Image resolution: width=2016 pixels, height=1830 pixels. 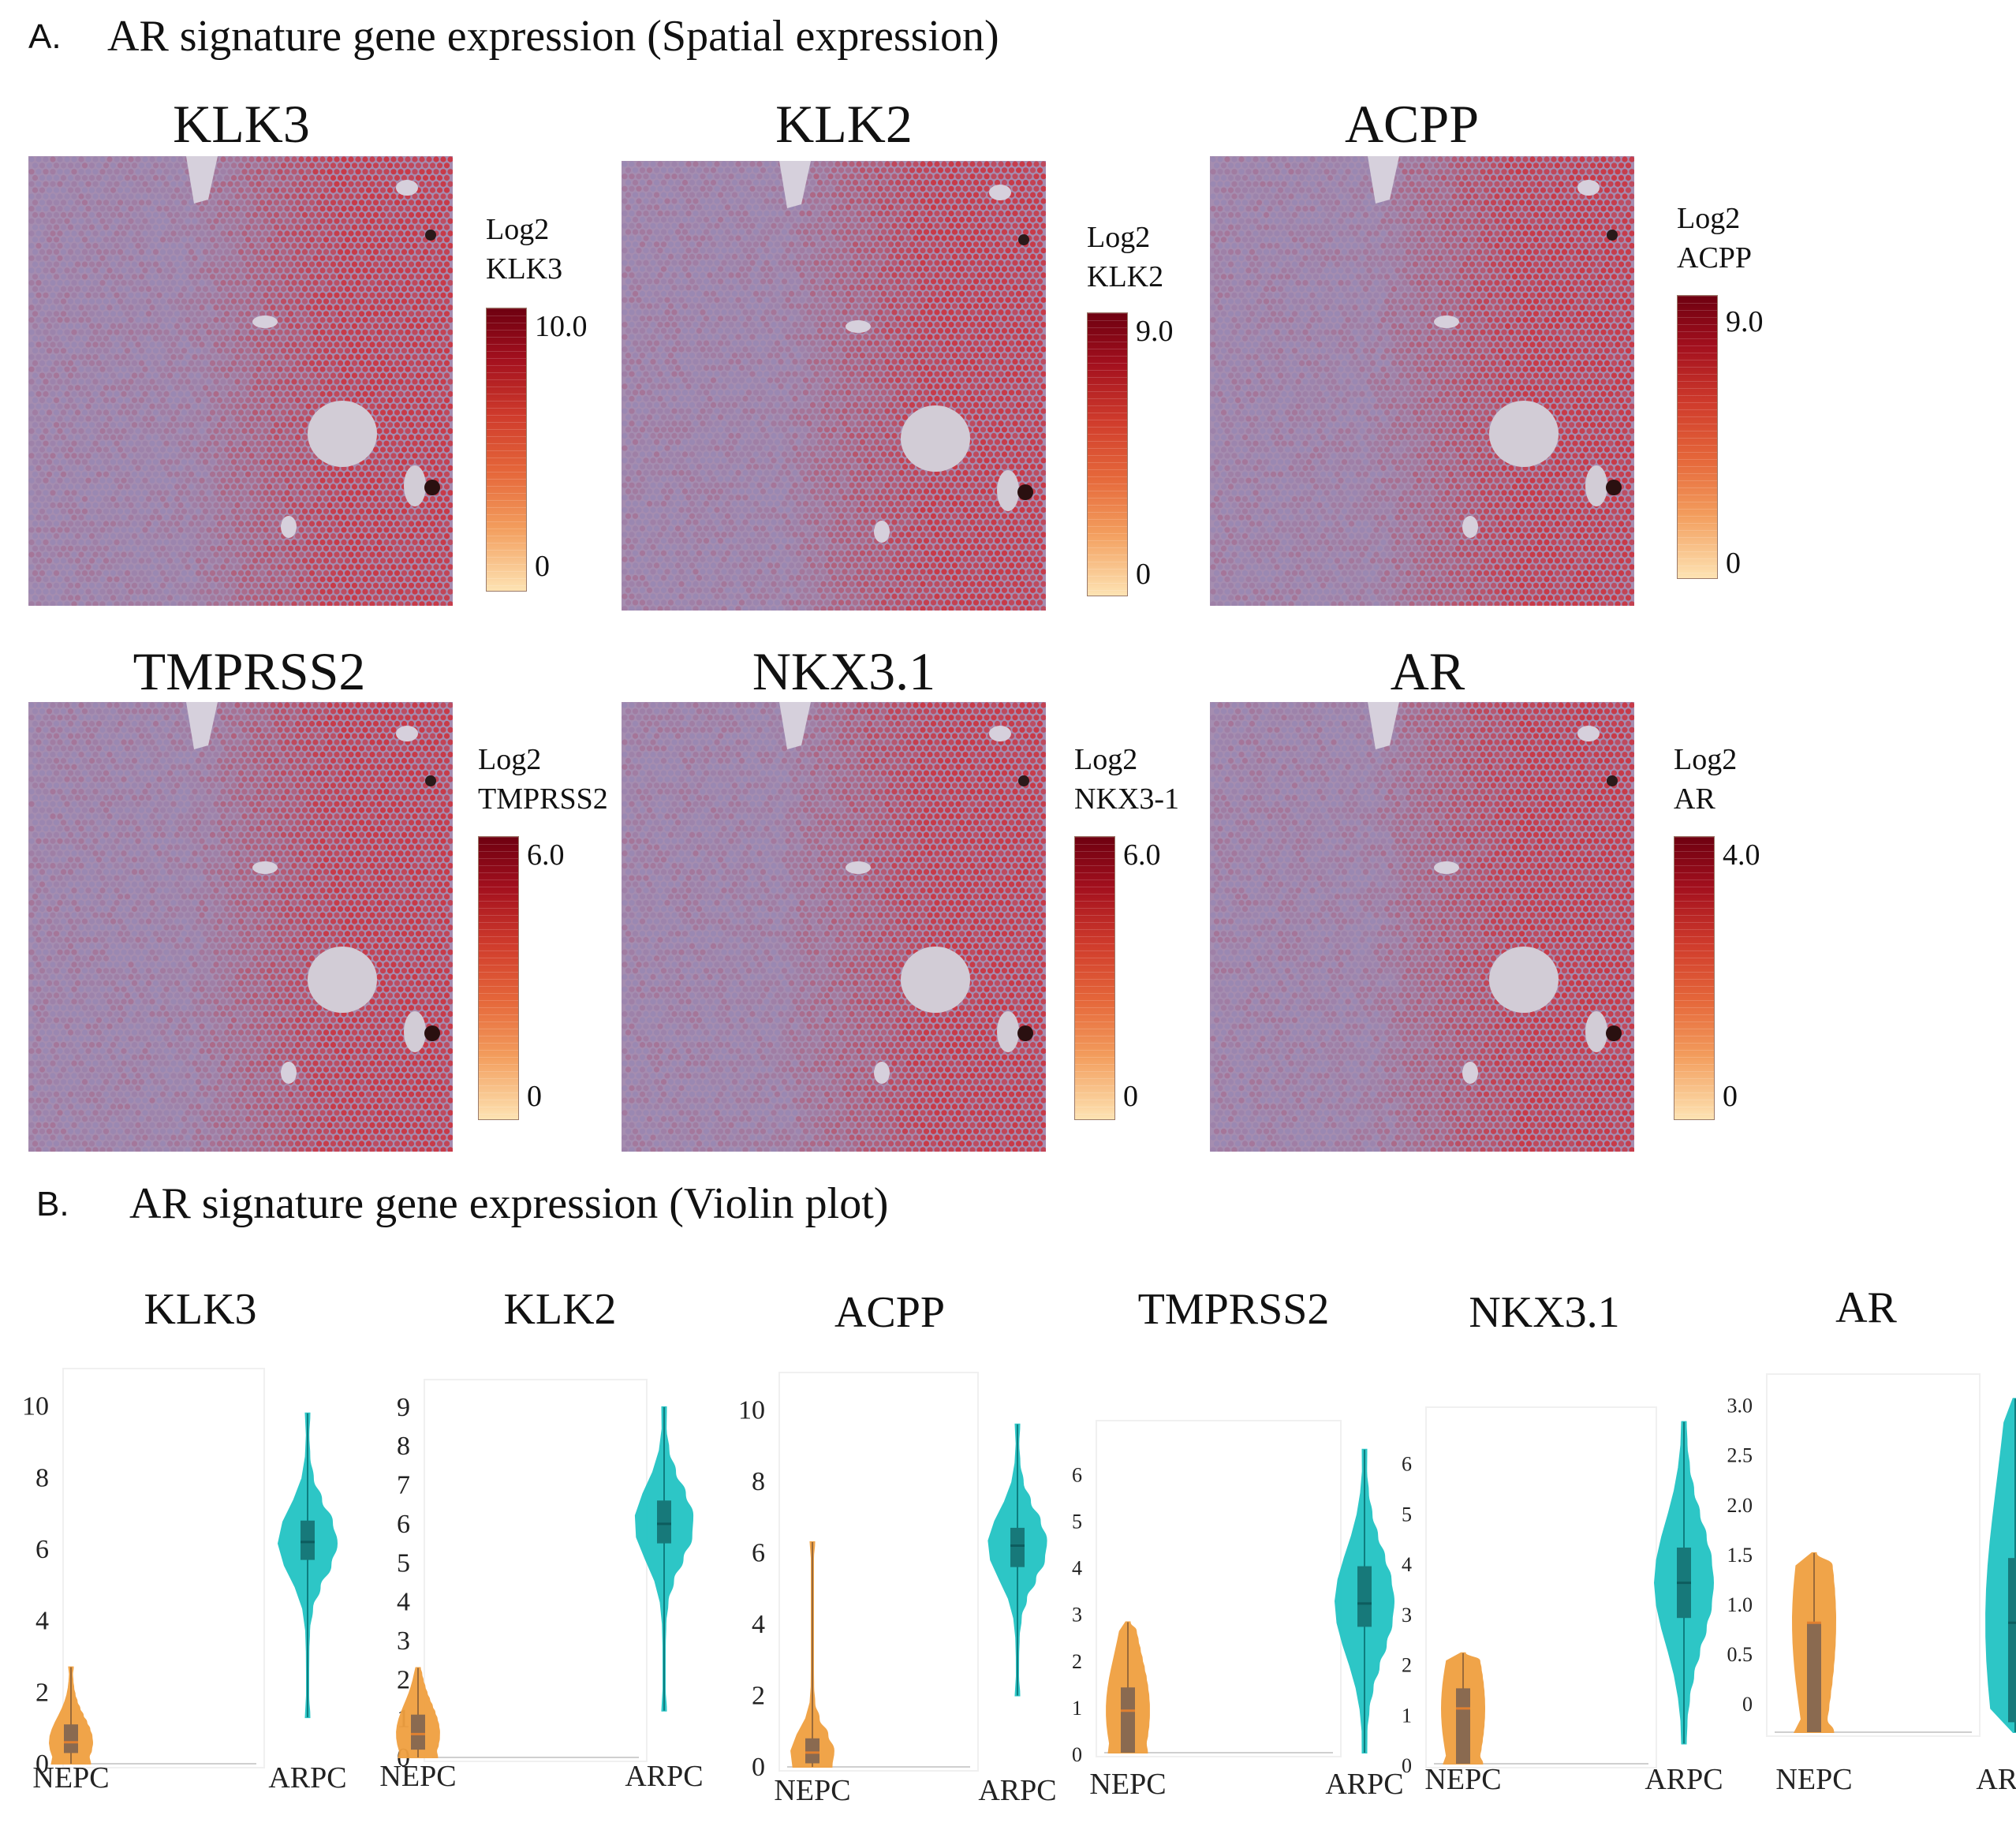 I want to click on violin-title-acpp: ACPP, so click(x=889, y=1313).